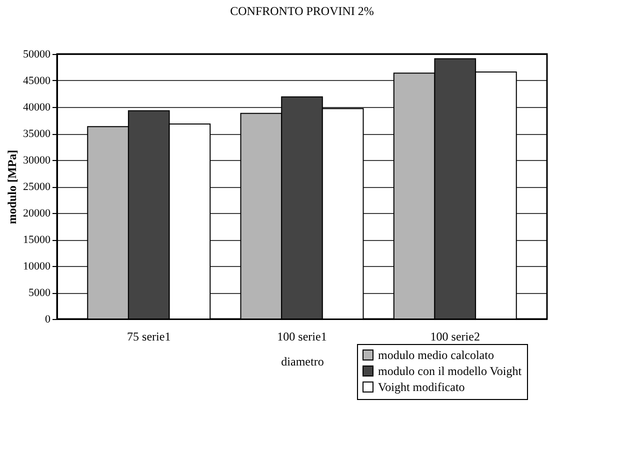 The height and width of the screenshot is (456, 621). What do you see at coordinates (37, 54) in the screenshot?
I see `y-tick-label: 50000` at bounding box center [37, 54].